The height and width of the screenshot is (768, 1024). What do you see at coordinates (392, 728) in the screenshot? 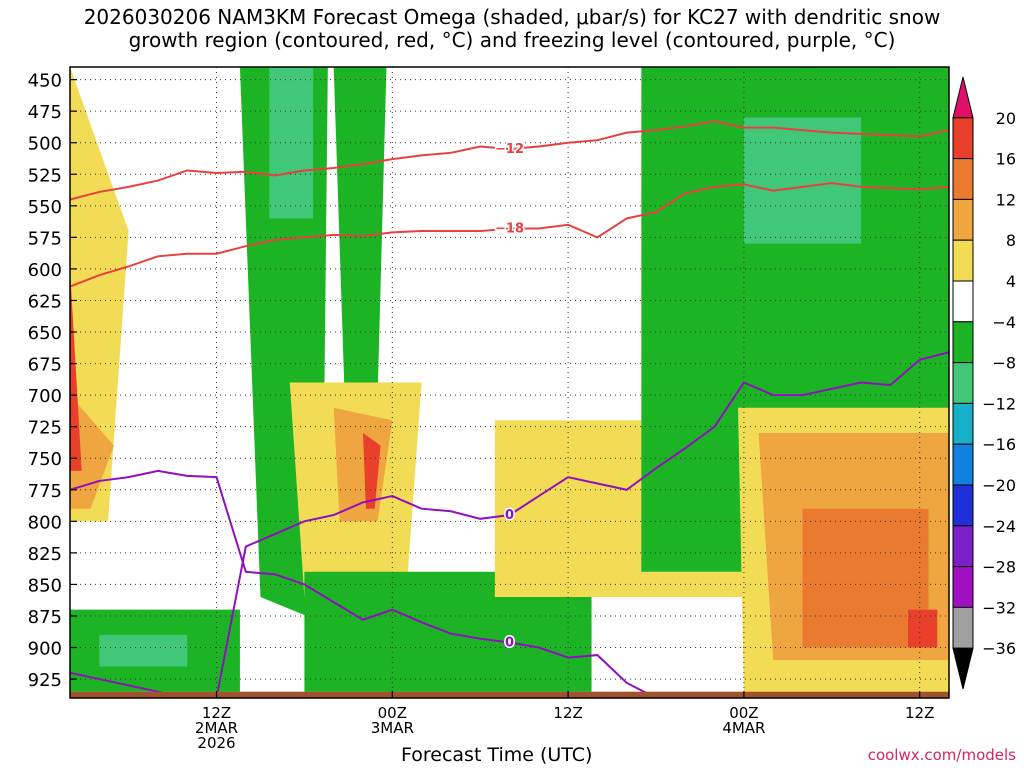
I see `x-tick-label: 3MAR` at bounding box center [392, 728].